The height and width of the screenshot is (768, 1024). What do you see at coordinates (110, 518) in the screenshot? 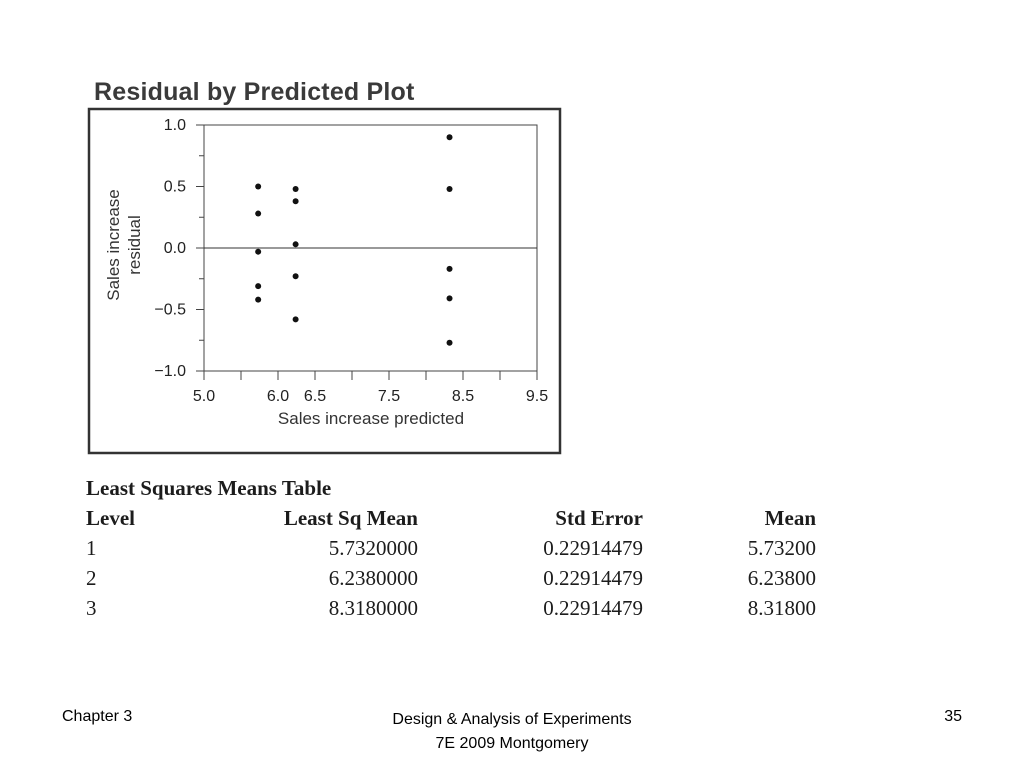
I see `header-level: Level` at bounding box center [110, 518].